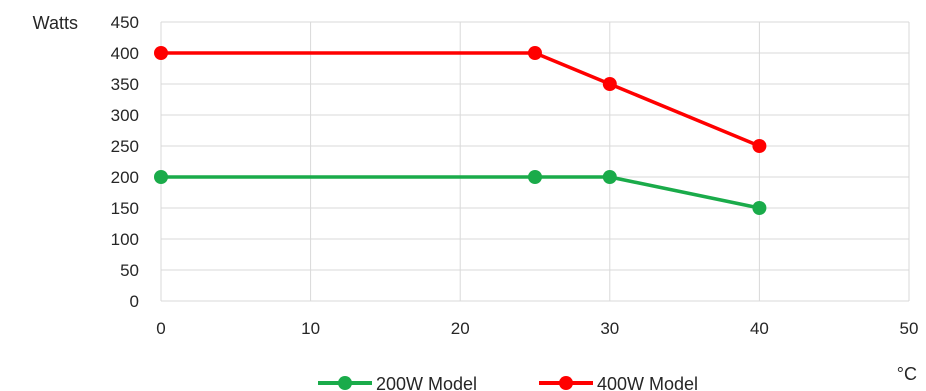 The image size is (926, 391). Describe the element at coordinates (160, 328) in the screenshot. I see `x-tick-label: 0` at that location.